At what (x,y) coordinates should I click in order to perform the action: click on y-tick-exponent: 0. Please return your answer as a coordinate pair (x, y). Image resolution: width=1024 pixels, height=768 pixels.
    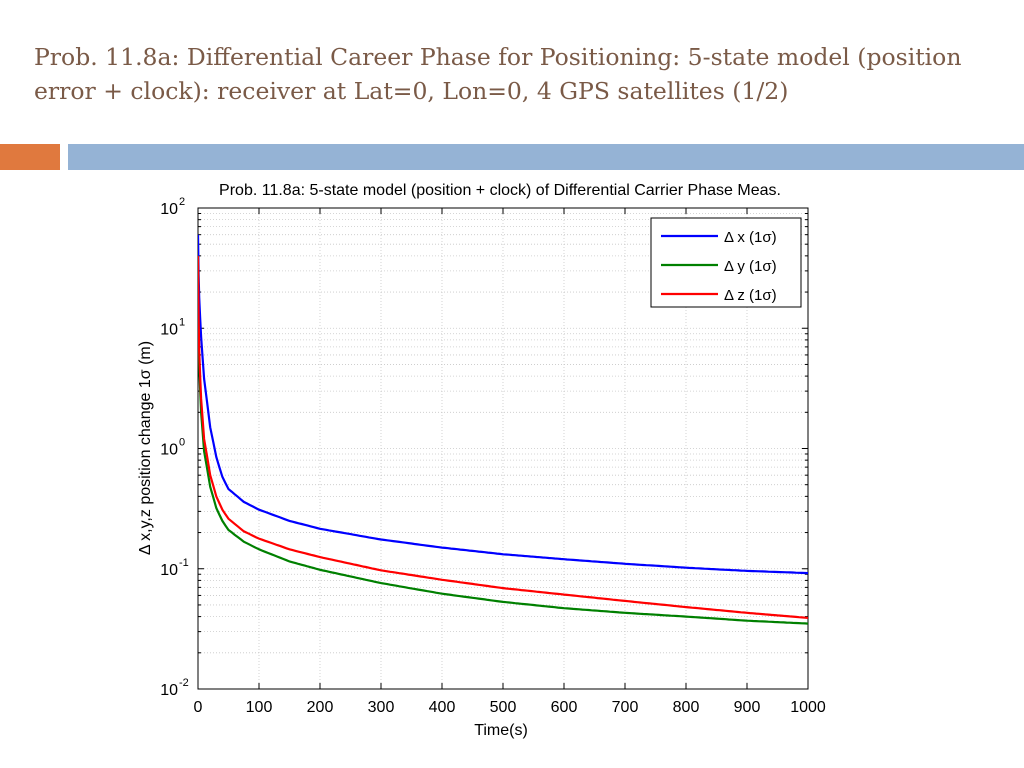
    Looking at the image, I should click on (182, 443).